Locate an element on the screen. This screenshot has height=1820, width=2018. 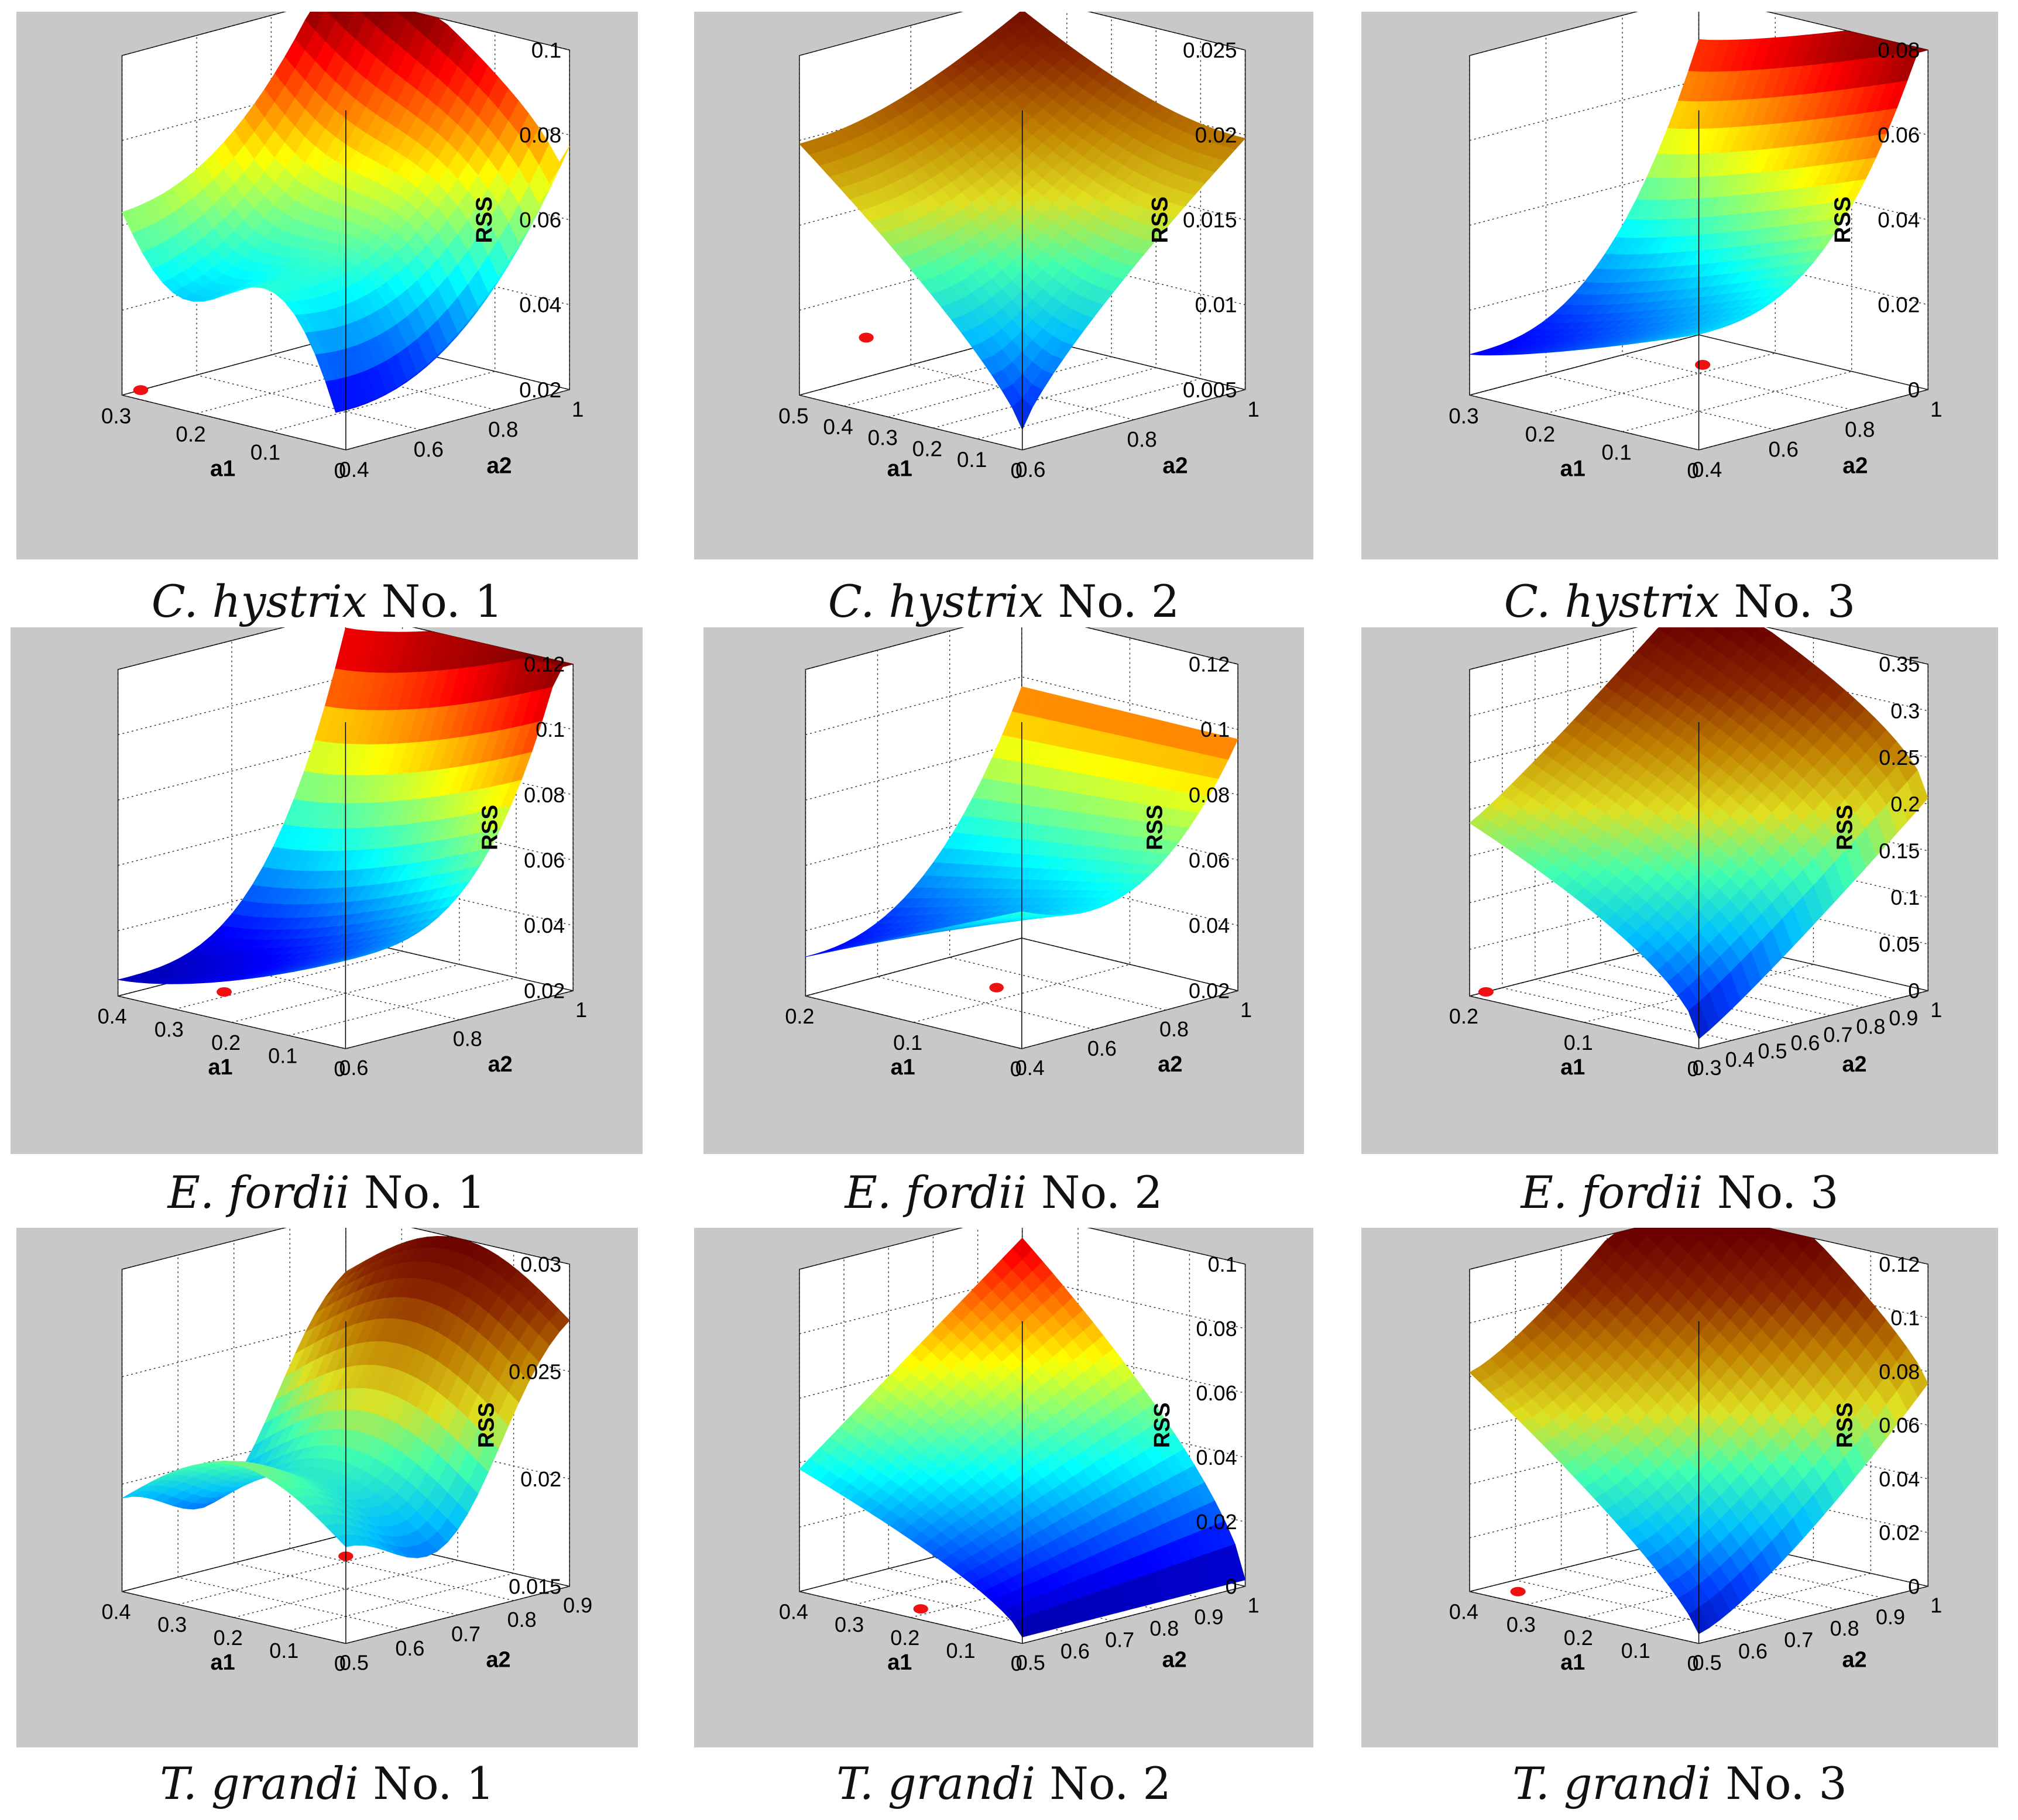
z-tick-label: 0.3 is located at coordinates (1905, 711).